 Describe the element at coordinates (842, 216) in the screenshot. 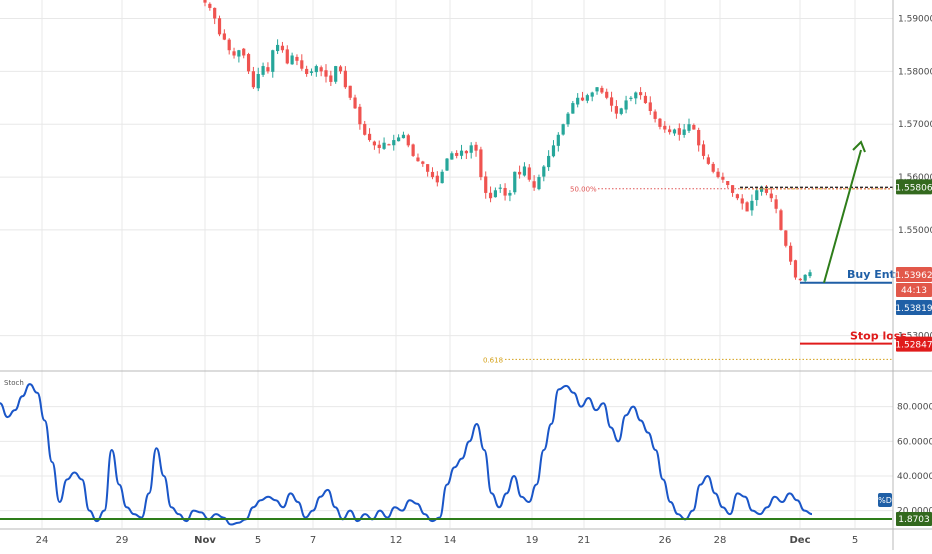

I see `projection-arrow-line` at that location.